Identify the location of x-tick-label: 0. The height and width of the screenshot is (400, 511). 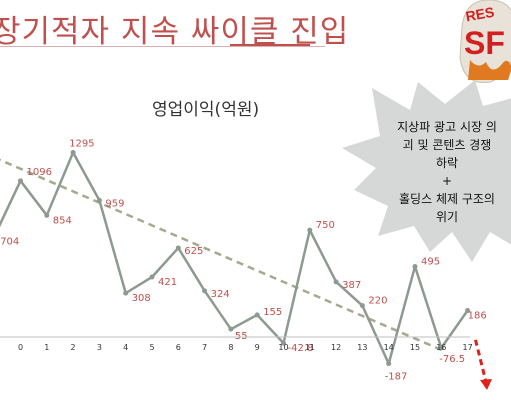
(20, 347).